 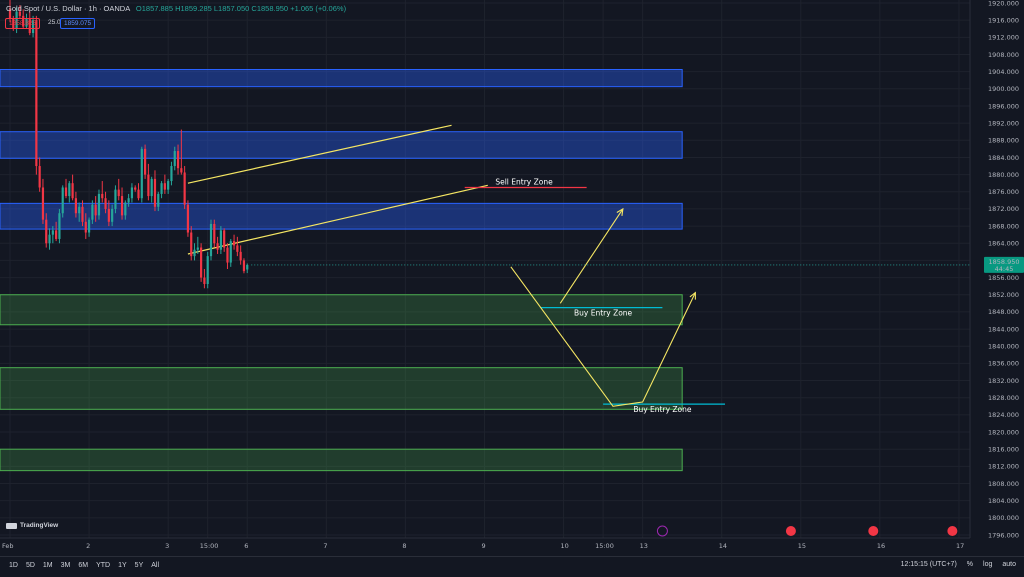 What do you see at coordinates (47, 565) in the screenshot?
I see `timeframe-1m: 1M` at bounding box center [47, 565].